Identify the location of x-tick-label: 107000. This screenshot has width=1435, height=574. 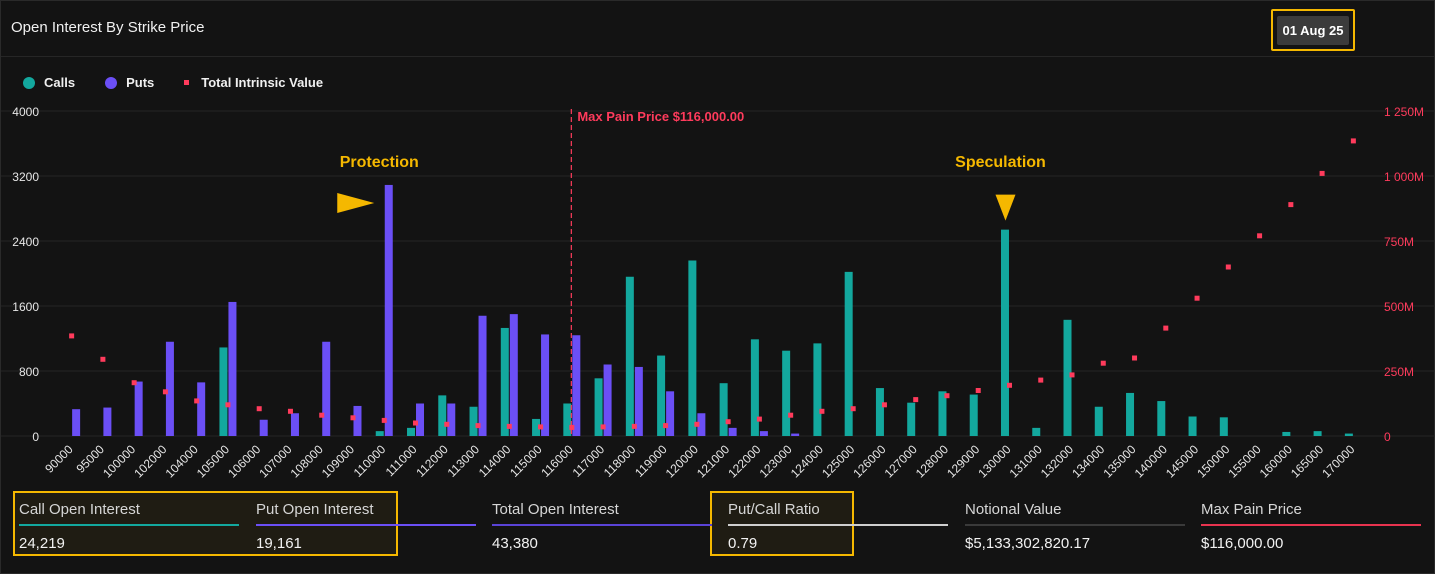
(275, 461).